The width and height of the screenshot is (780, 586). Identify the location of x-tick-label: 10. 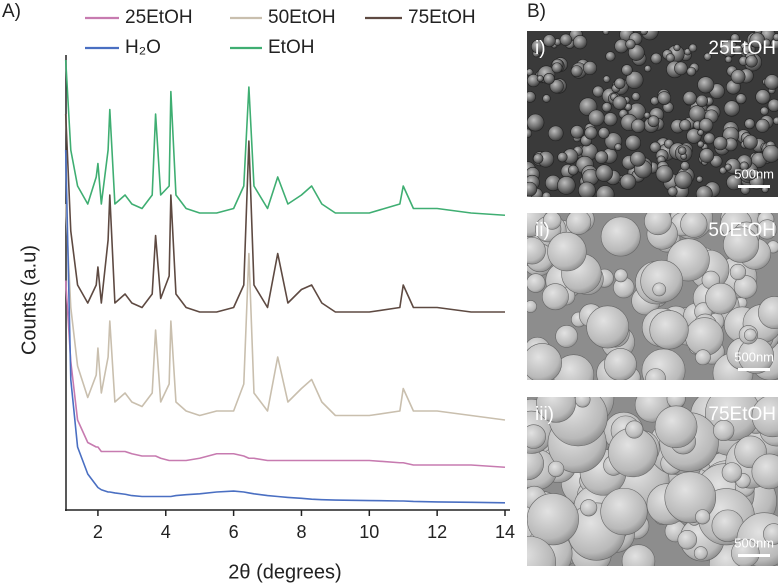
(369, 532).